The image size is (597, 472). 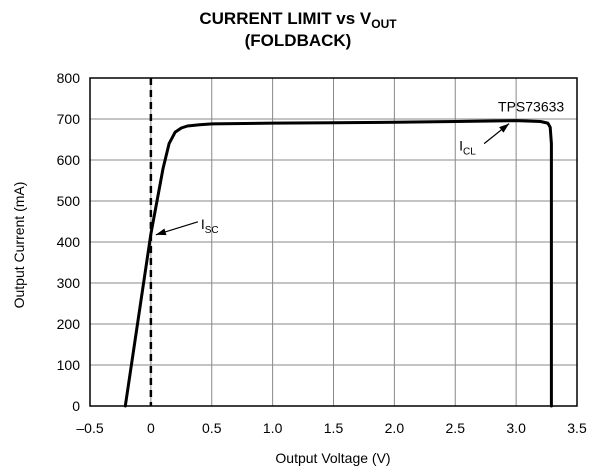 I want to click on x-tick-label: 2.5, so click(x=456, y=428).